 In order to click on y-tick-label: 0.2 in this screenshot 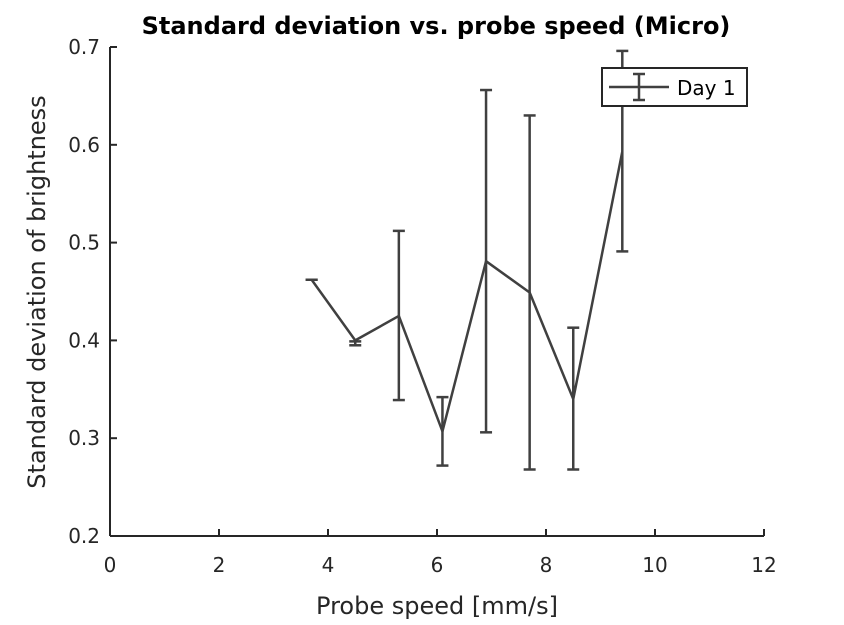, I will do `click(84, 536)`.